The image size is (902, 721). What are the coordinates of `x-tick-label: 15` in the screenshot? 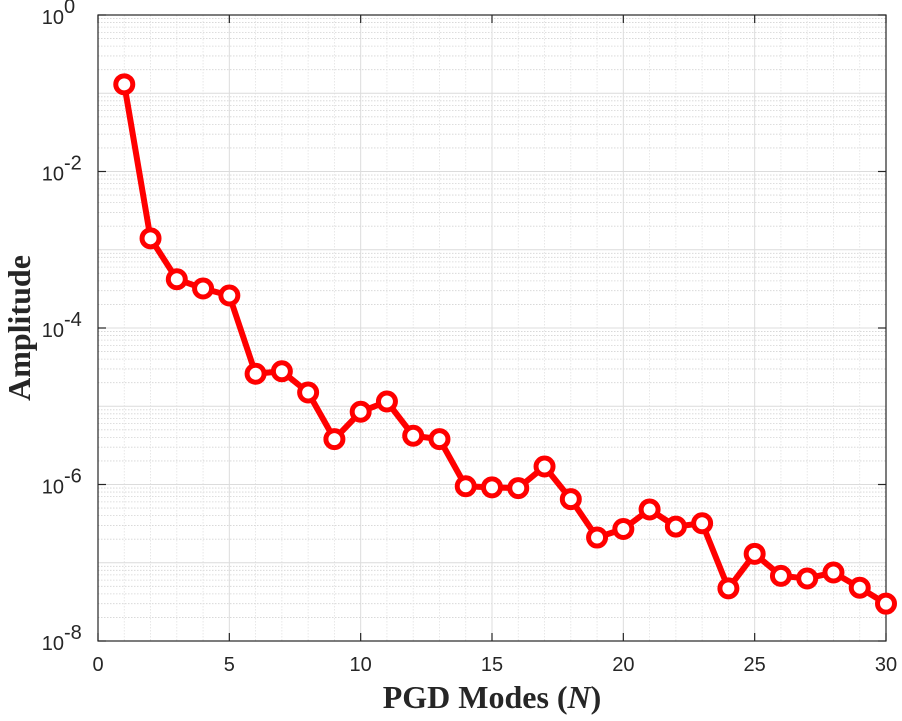 It's located at (492, 665).